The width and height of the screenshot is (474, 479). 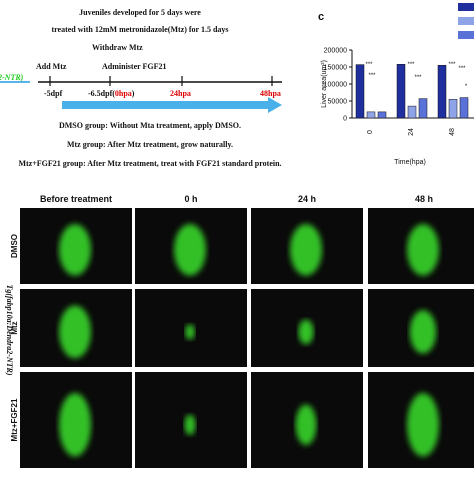 What do you see at coordinates (307, 199) in the screenshot?
I see `column-header: 24 h` at bounding box center [307, 199].